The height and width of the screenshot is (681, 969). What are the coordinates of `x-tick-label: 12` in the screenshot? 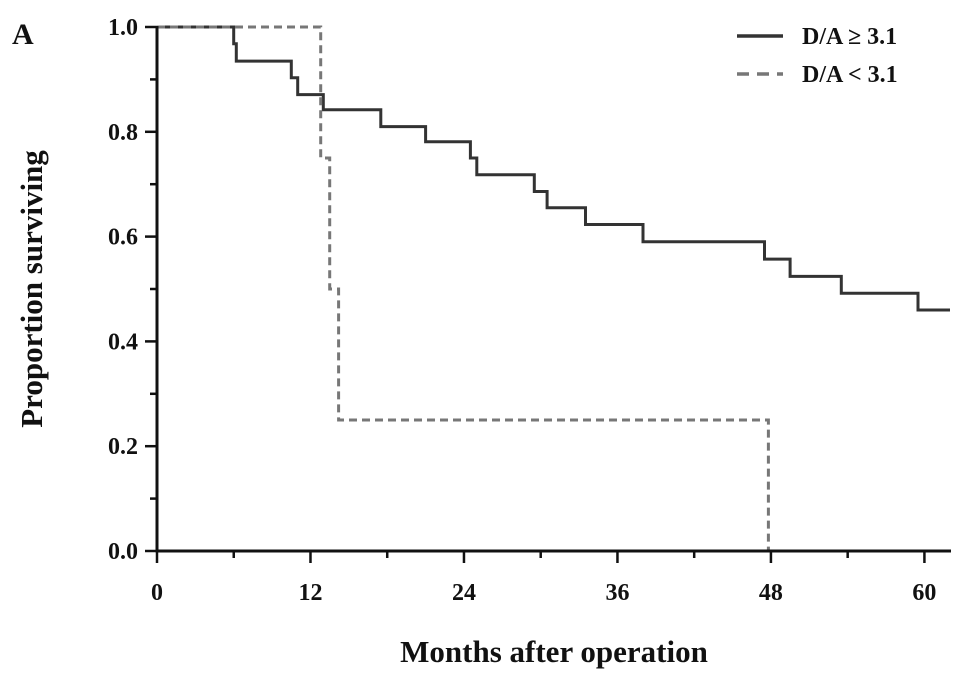 It's located at (310, 593).